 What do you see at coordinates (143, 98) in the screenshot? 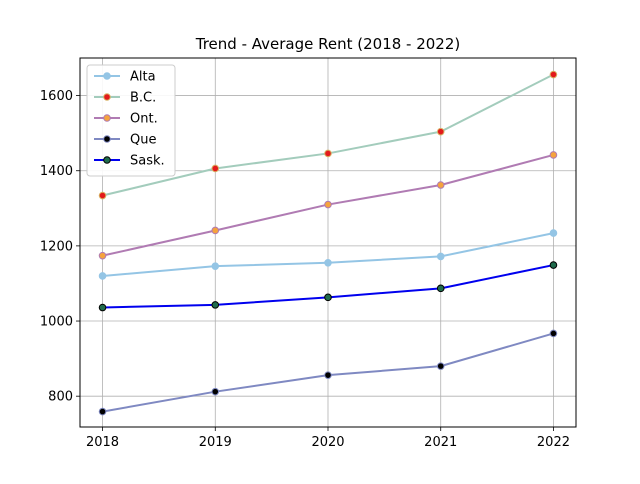
I see `legend-label-b-c: B.C.` at bounding box center [143, 98].